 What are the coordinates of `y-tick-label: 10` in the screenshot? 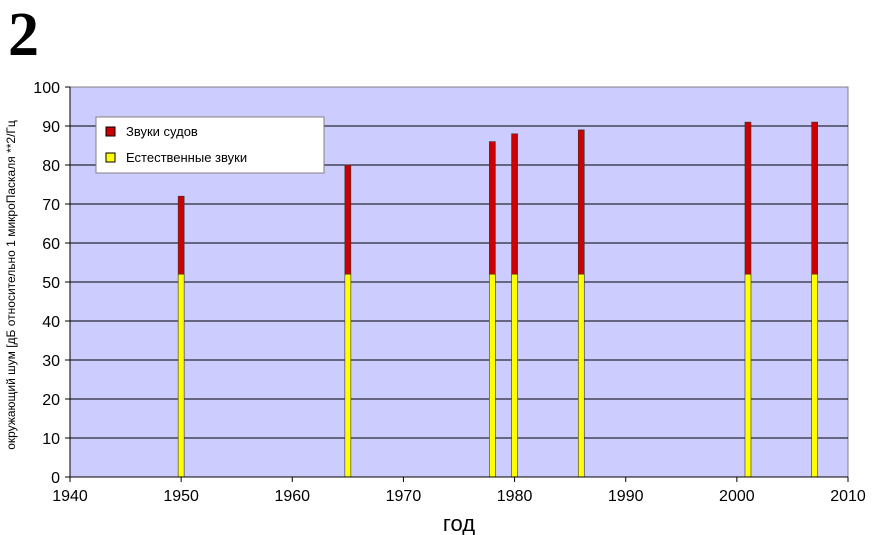 It's located at (51, 439).